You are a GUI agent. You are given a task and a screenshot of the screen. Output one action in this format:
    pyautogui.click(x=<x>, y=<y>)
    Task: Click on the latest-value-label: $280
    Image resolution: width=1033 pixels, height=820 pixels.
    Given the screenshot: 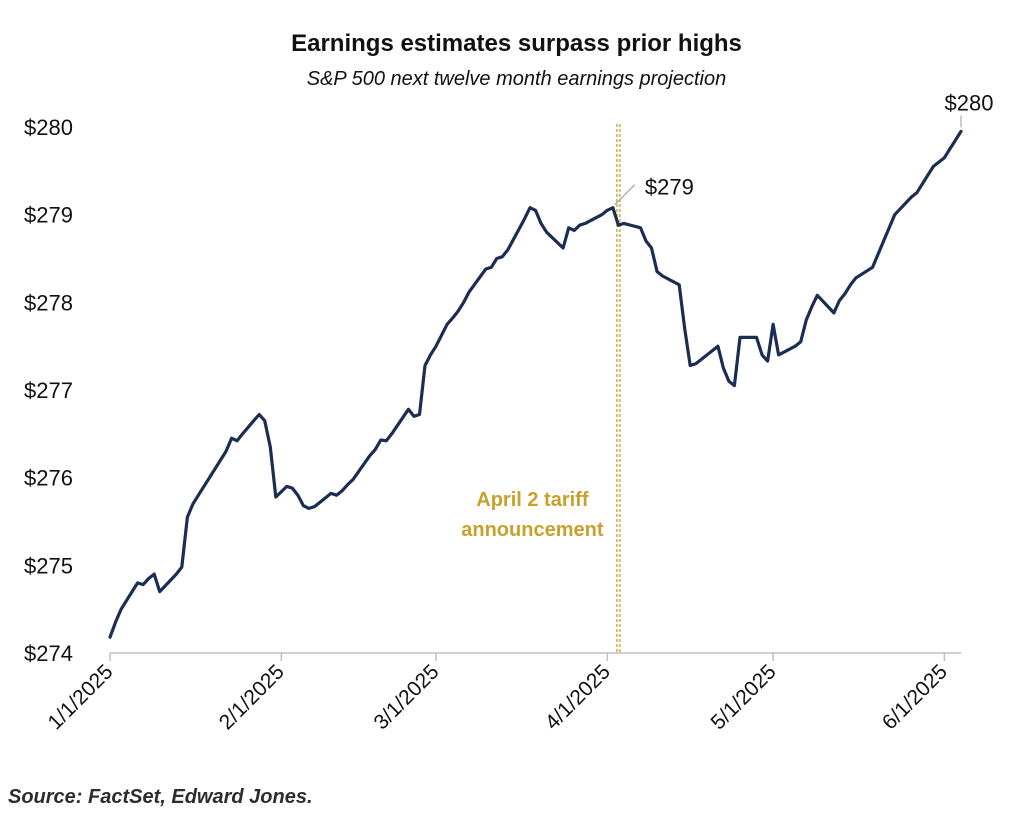 What is the action you would take?
    pyautogui.click(x=969, y=102)
    